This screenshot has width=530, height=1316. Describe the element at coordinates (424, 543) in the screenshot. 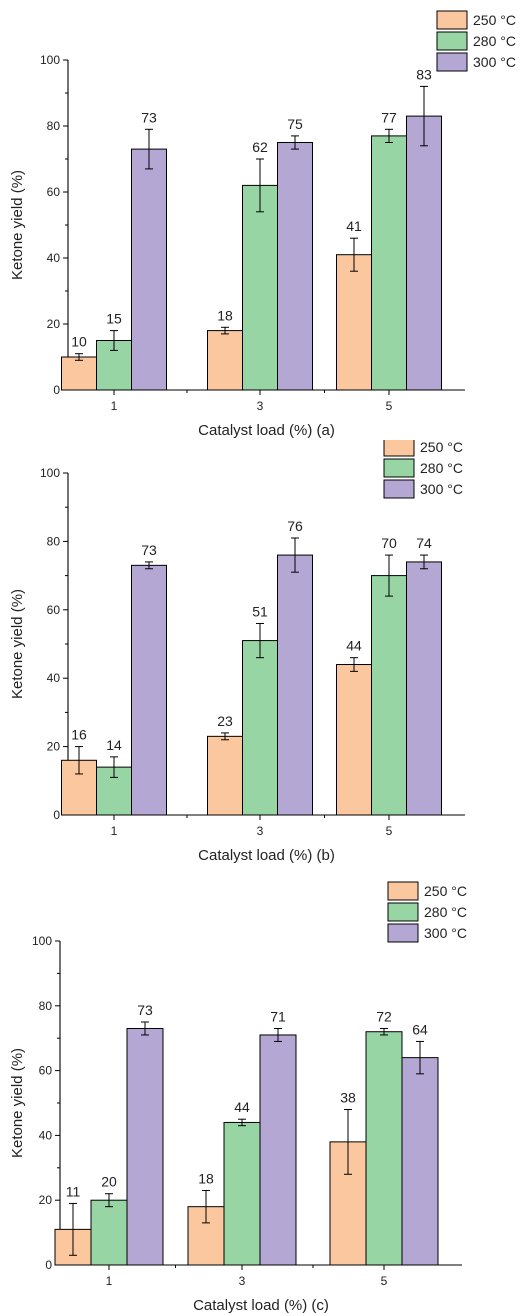

I see `data-label: 74` at that location.